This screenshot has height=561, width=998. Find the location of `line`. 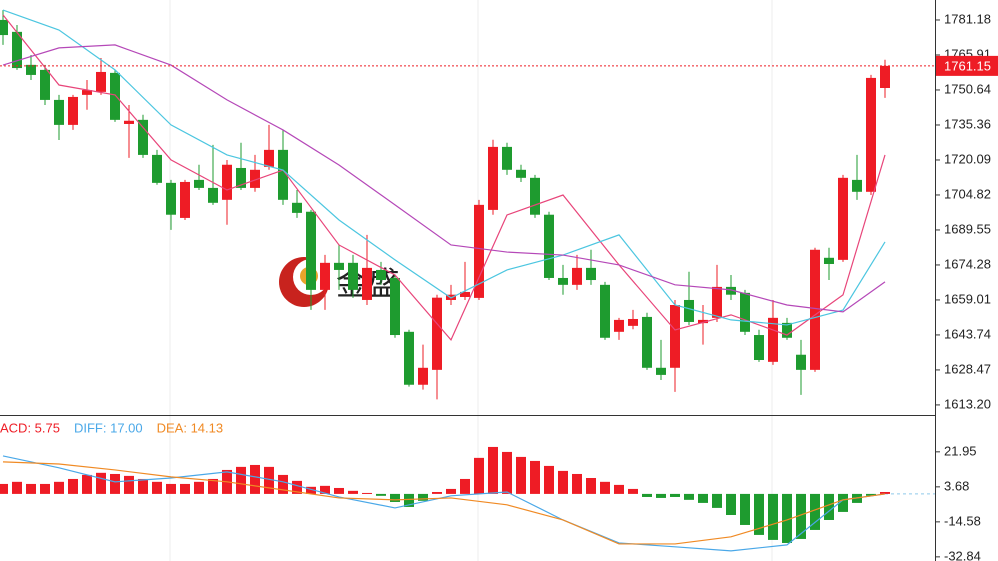

line is located at coordinates (444, 503).